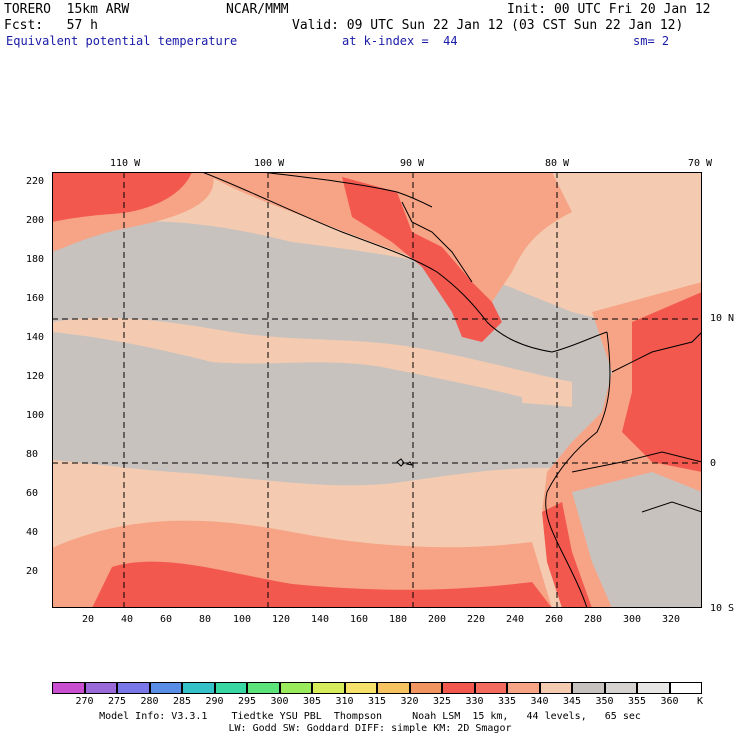  I want to click on y-tick: 120, so click(35, 376).